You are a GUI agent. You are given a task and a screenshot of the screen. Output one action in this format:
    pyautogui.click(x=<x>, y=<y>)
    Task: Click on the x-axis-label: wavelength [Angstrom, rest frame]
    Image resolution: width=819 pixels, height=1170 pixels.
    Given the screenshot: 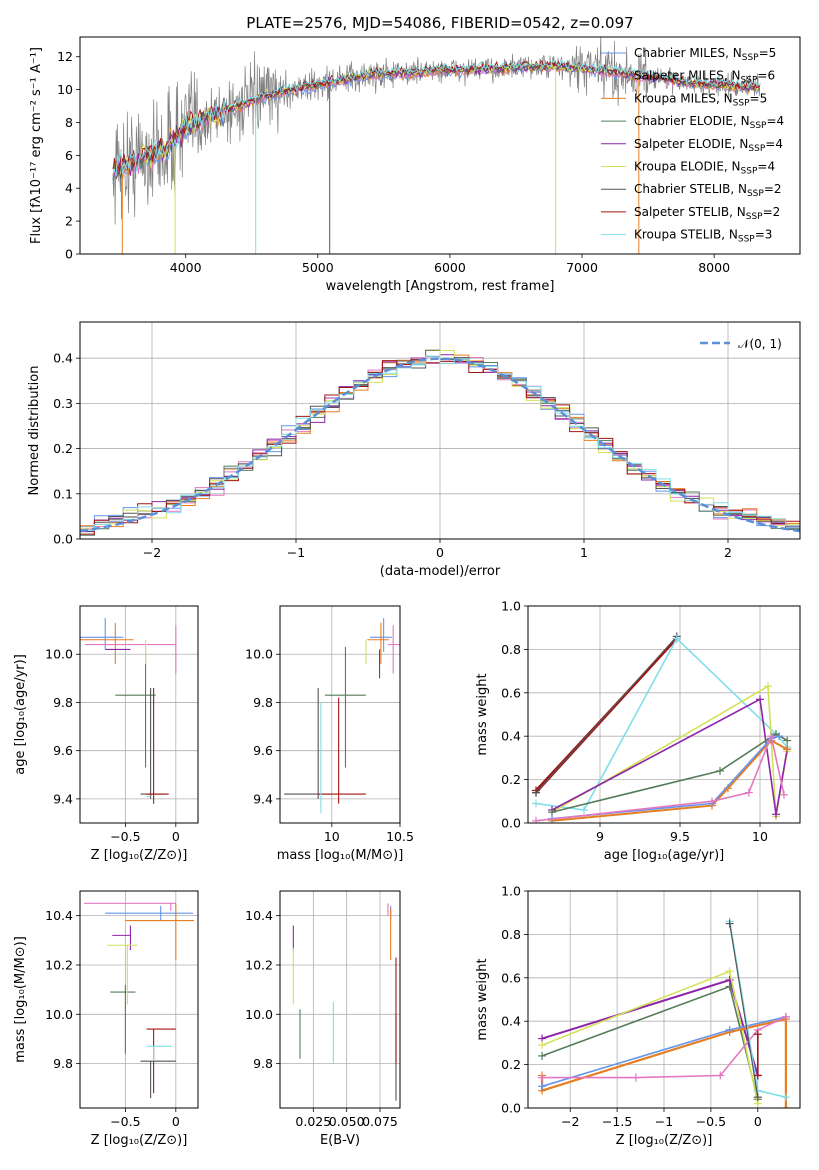 What is the action you would take?
    pyautogui.click(x=440, y=286)
    